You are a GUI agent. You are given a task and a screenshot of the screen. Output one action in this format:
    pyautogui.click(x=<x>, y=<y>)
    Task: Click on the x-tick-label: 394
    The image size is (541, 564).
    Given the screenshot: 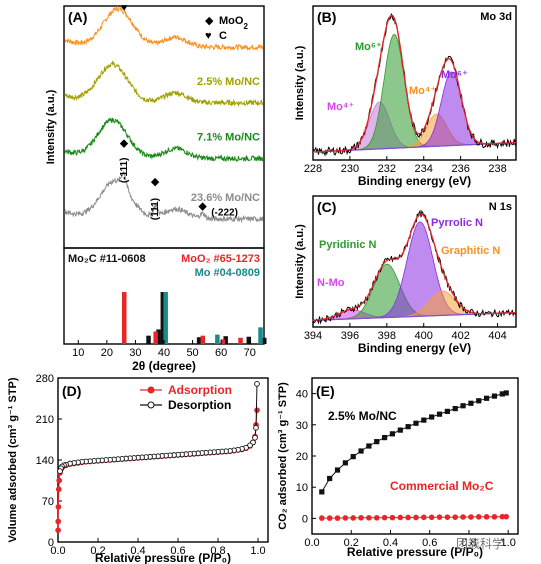 What is the action you would take?
    pyautogui.click(x=313, y=336)
    